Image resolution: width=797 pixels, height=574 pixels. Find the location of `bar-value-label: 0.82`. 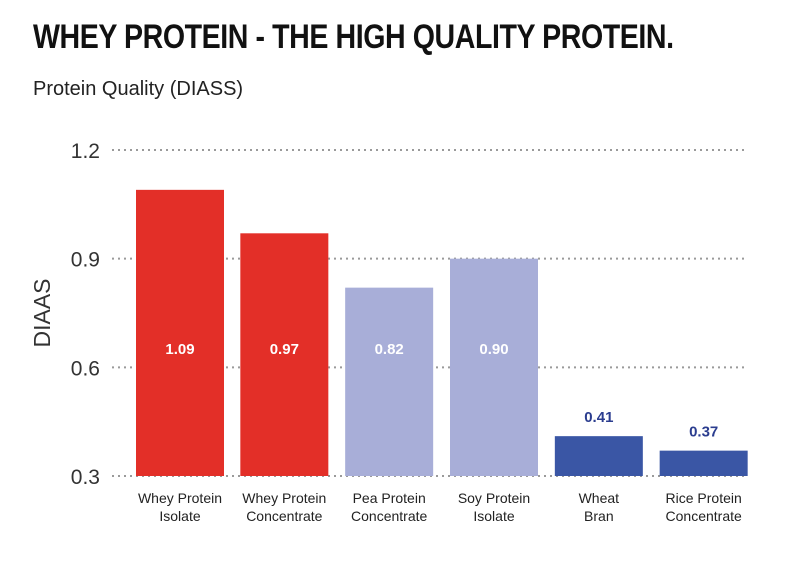

bar-value-label: 0.82 is located at coordinates (389, 349).